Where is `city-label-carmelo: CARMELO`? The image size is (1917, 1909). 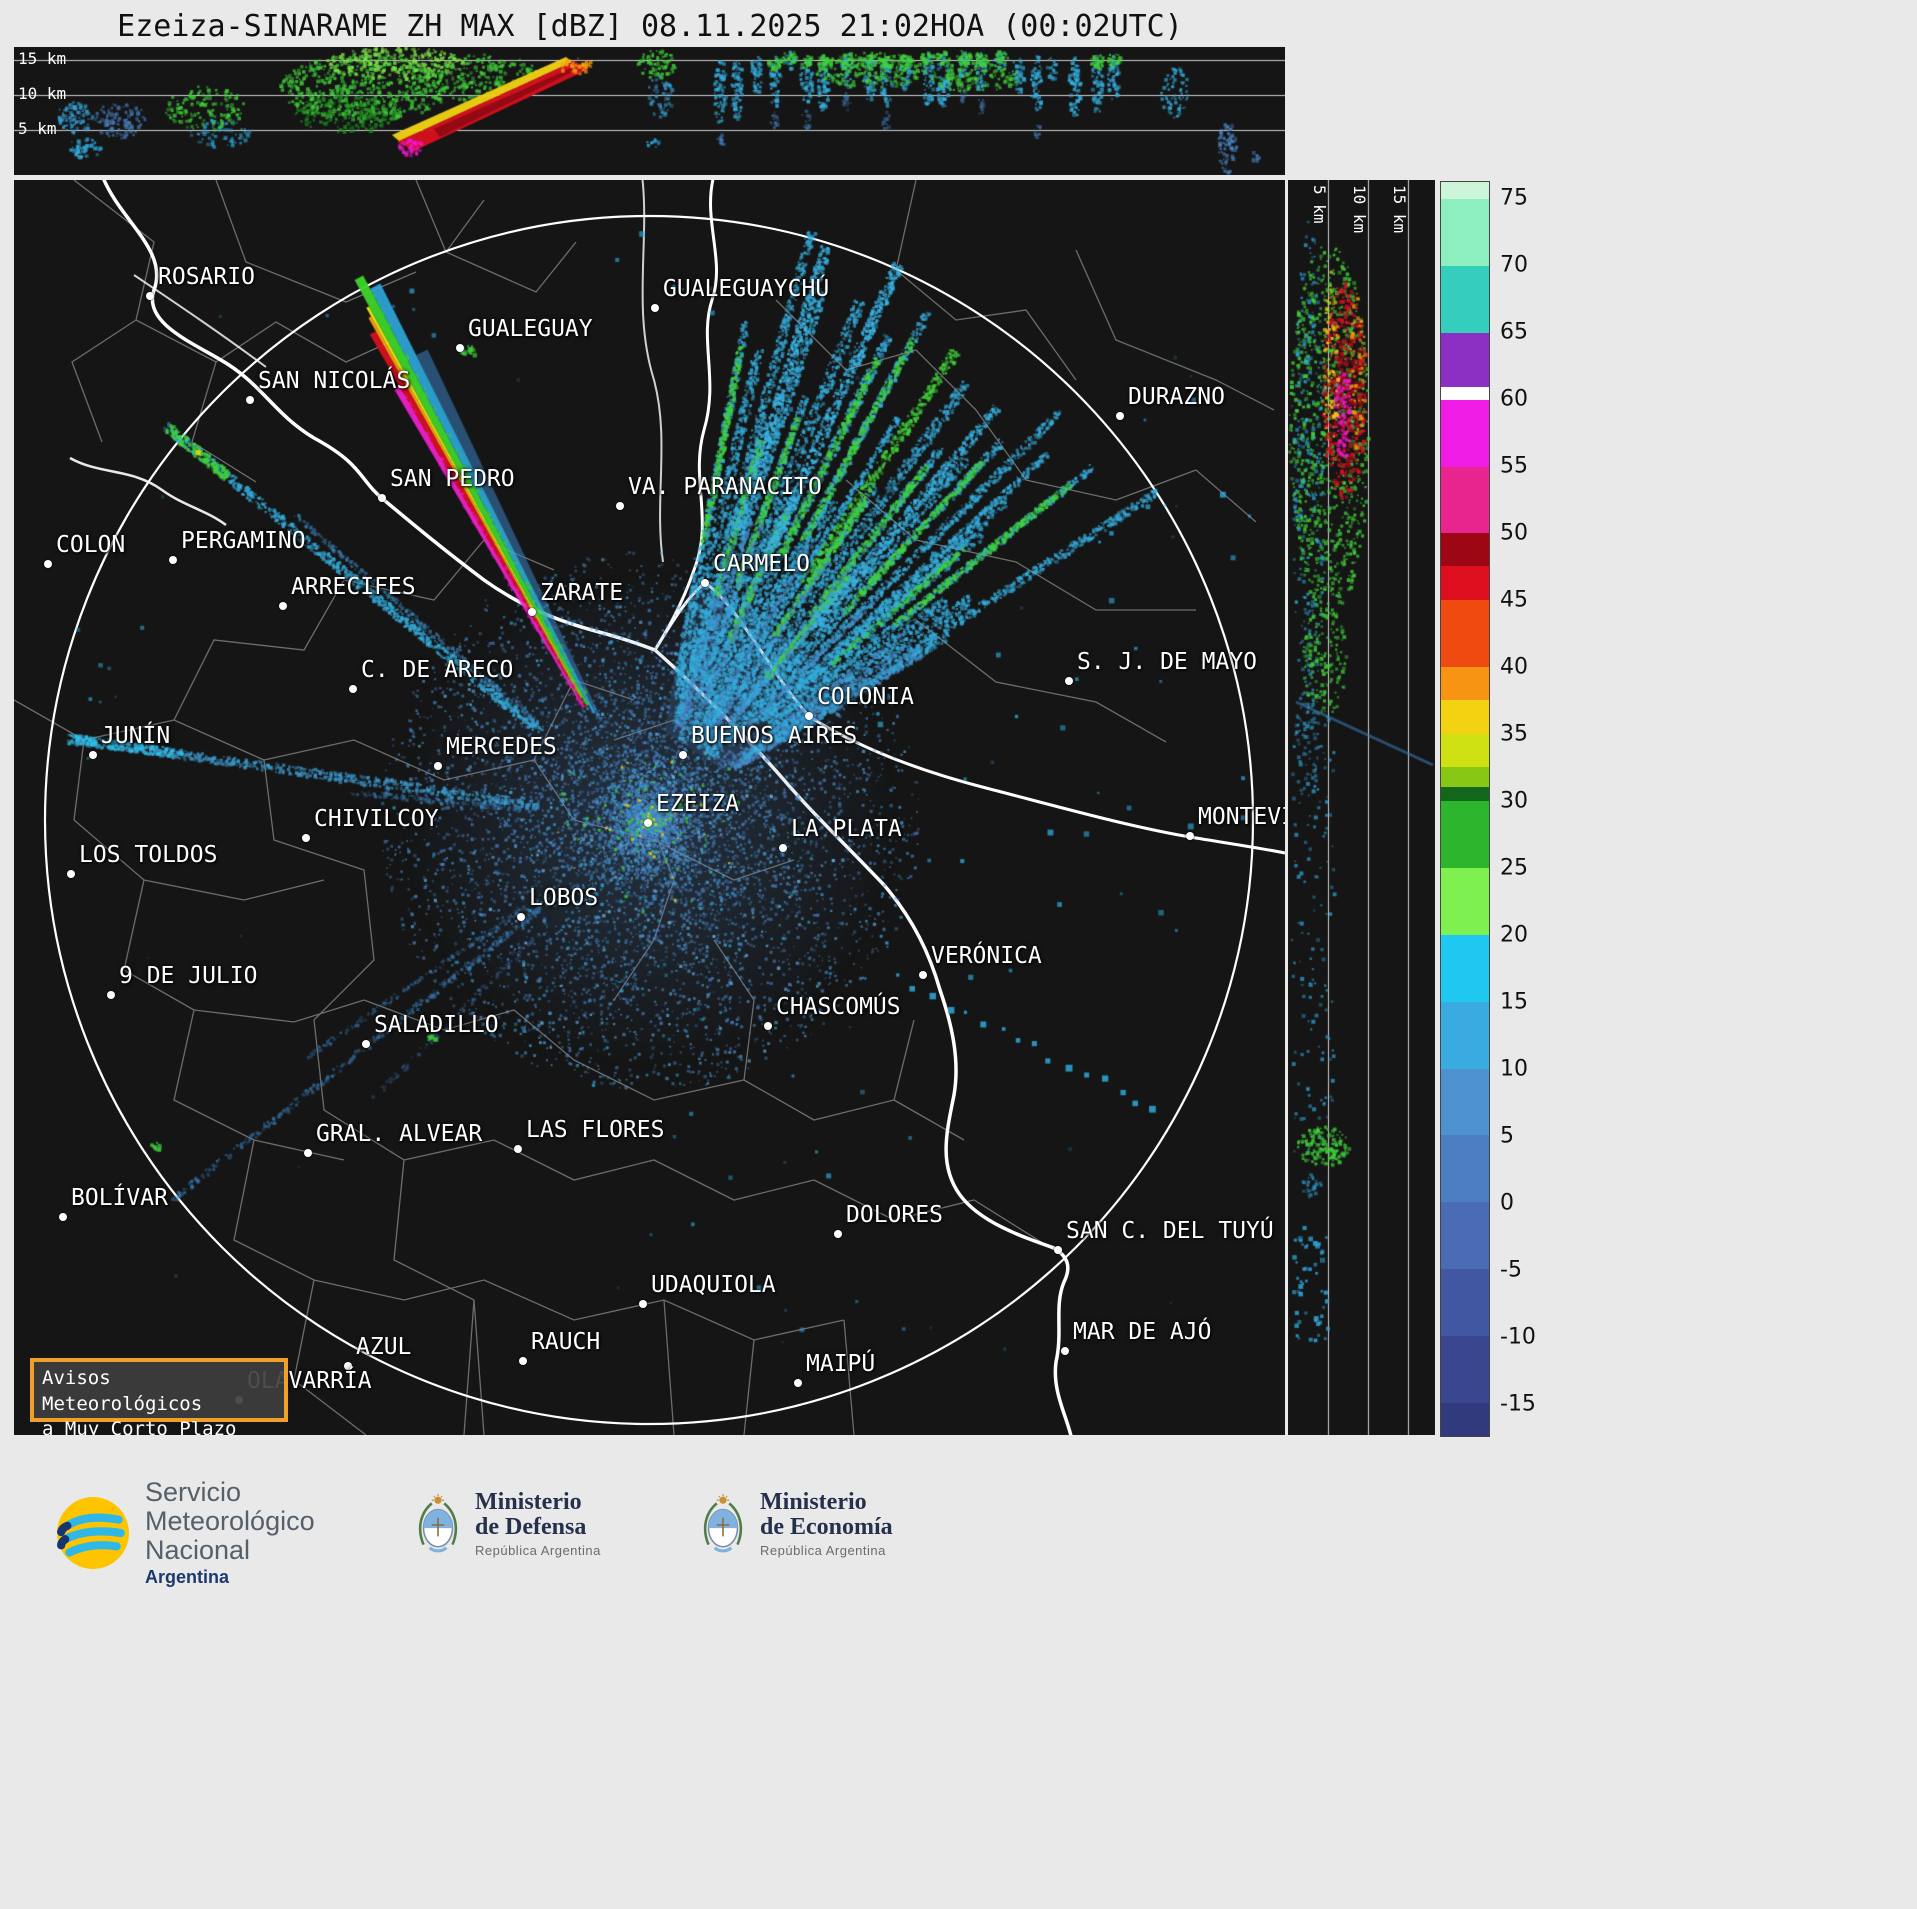
city-label-carmelo: CARMELO is located at coordinates (761, 564).